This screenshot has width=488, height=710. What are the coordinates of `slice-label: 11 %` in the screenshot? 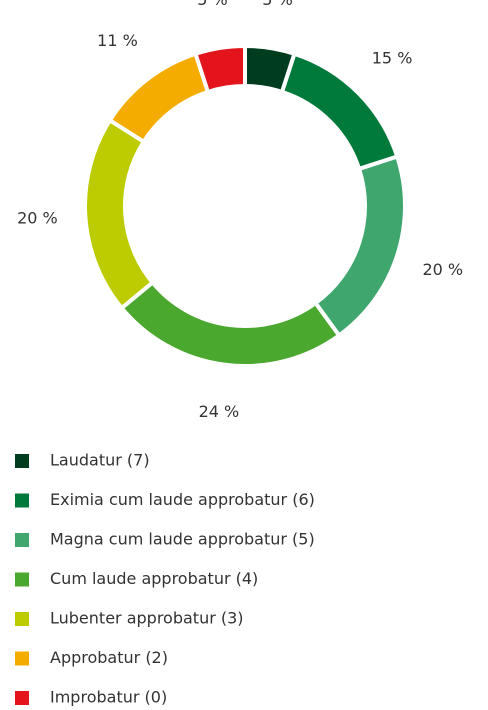 It's located at (117, 40).